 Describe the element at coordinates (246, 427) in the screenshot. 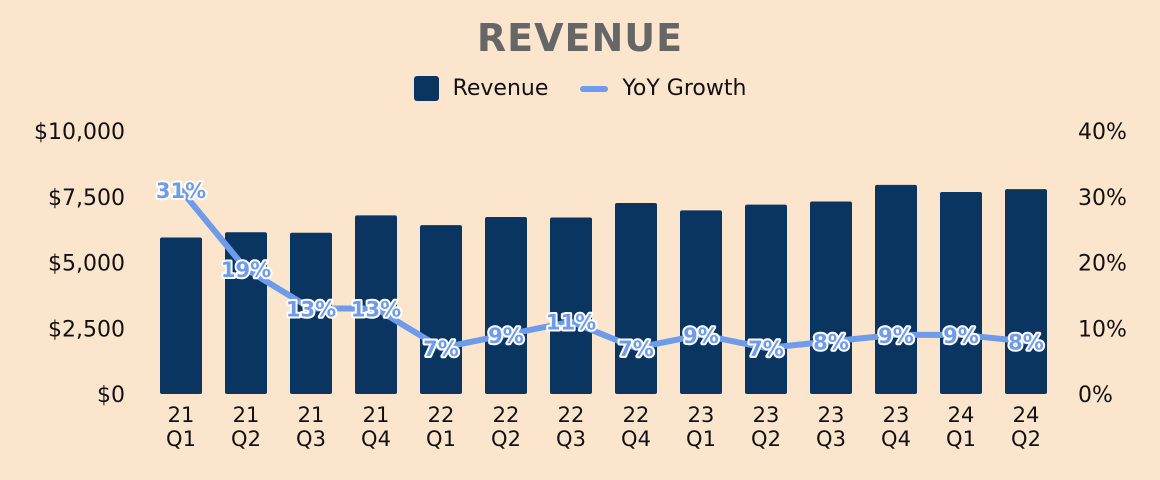

I see `x-tick-label: 21 Q2` at that location.